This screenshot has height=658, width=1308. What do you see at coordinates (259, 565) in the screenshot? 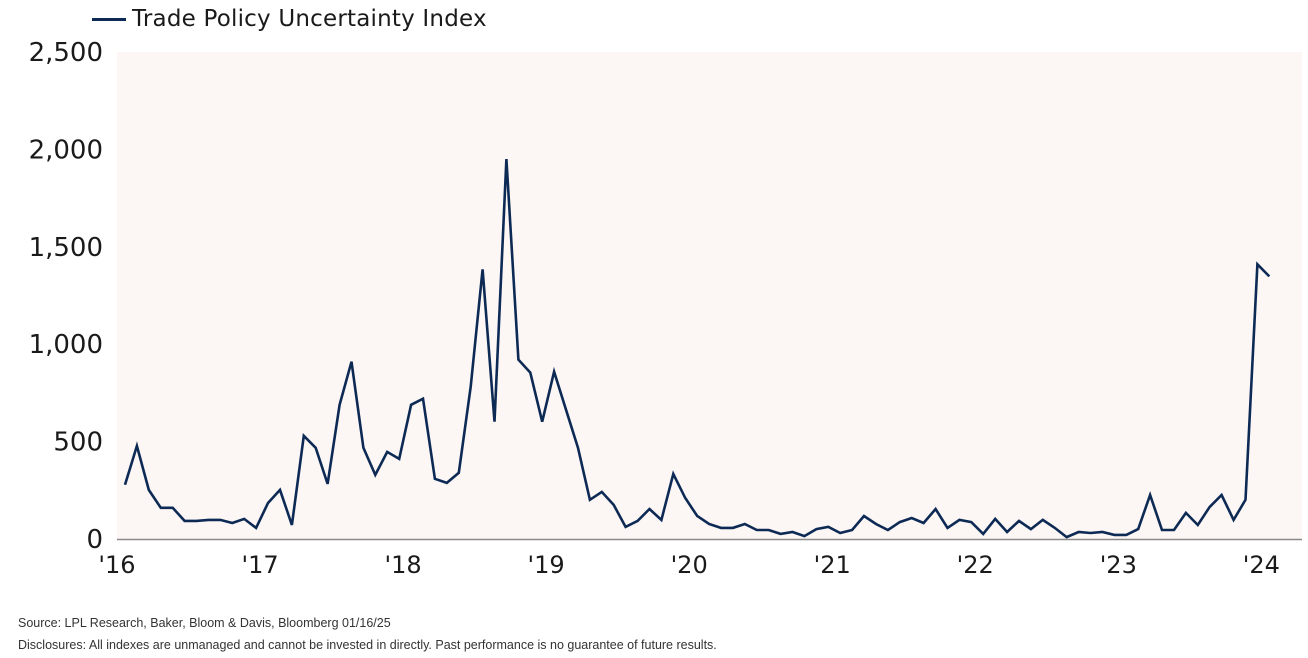
I see `x-tick-label: '17` at bounding box center [259, 565].